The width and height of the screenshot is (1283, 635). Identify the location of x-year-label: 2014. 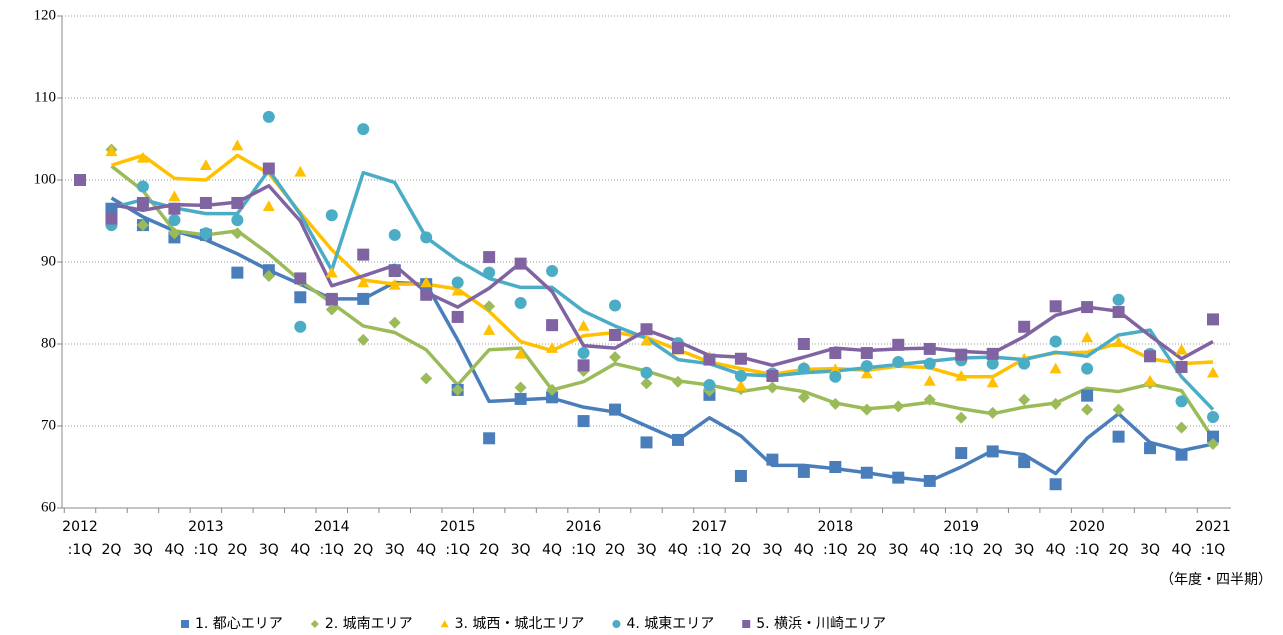
(332, 527).